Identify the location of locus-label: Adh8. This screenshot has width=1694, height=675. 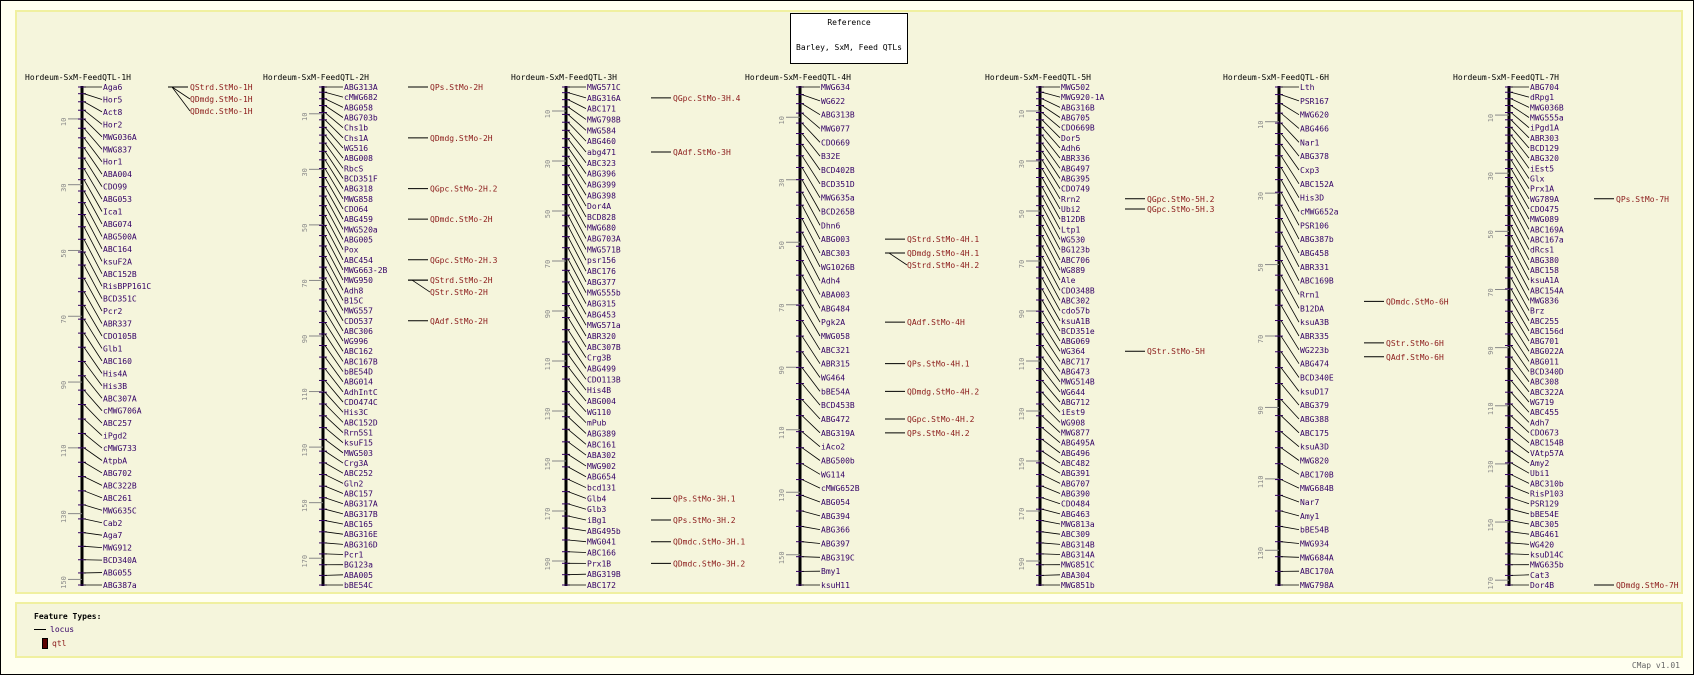
(353, 290).